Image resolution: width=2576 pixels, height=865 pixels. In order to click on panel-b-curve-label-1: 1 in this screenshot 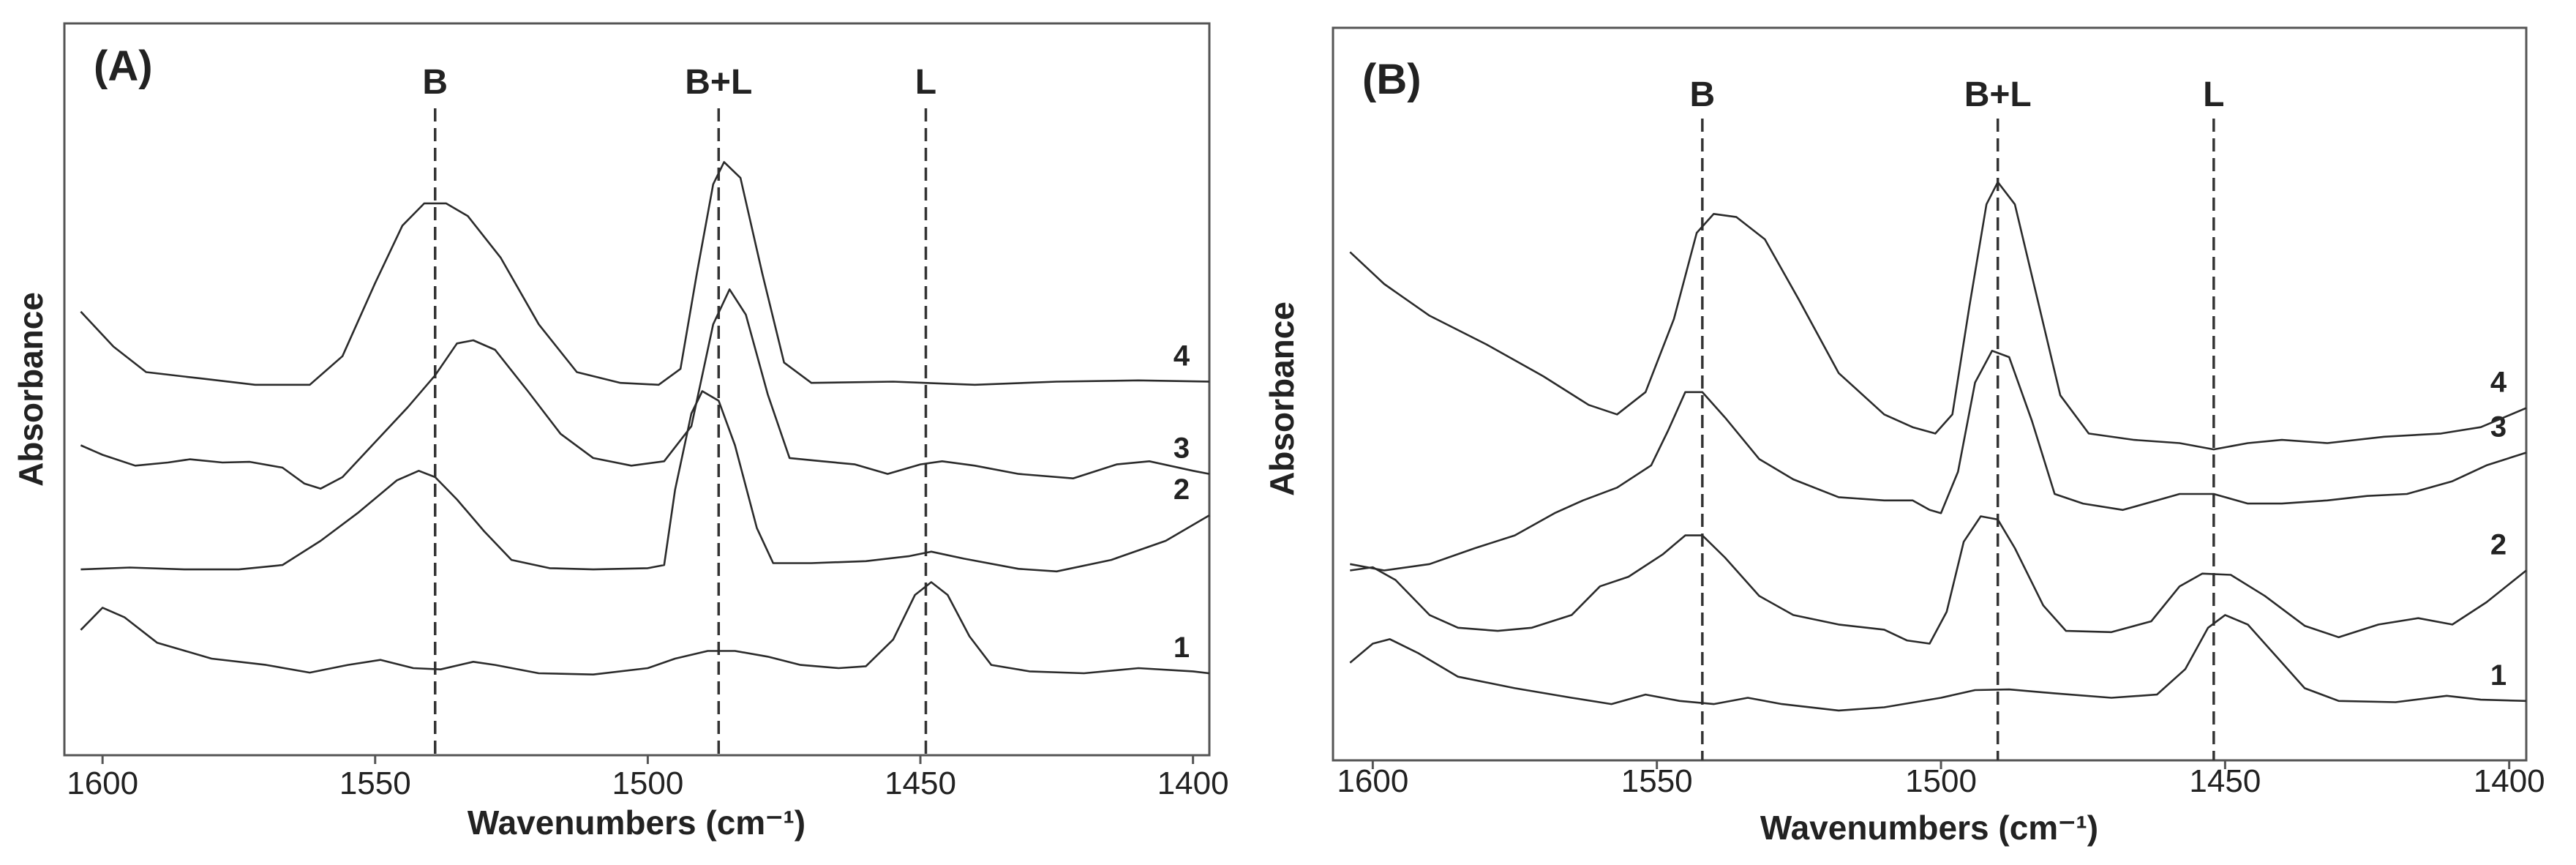, I will do `click(2498, 675)`.